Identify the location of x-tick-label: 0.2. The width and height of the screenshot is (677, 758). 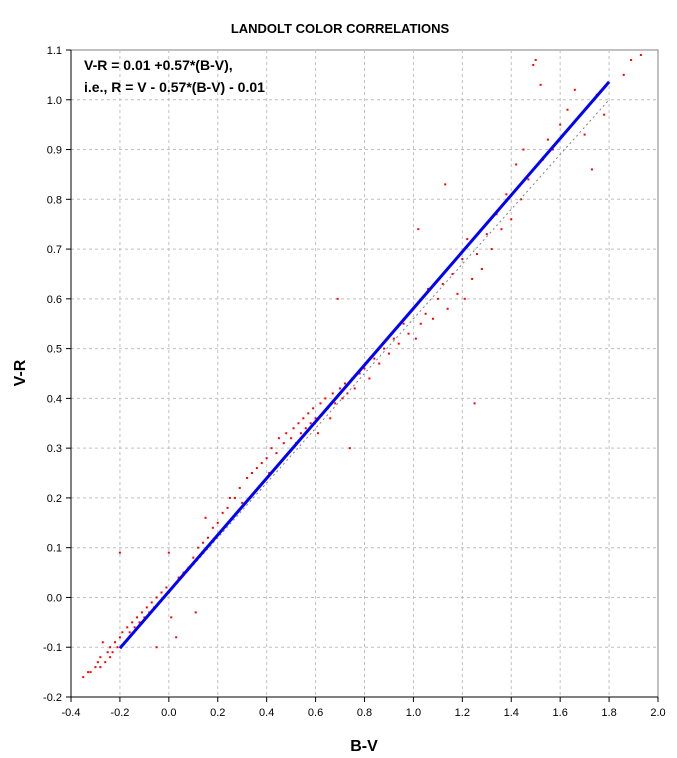
(217, 713).